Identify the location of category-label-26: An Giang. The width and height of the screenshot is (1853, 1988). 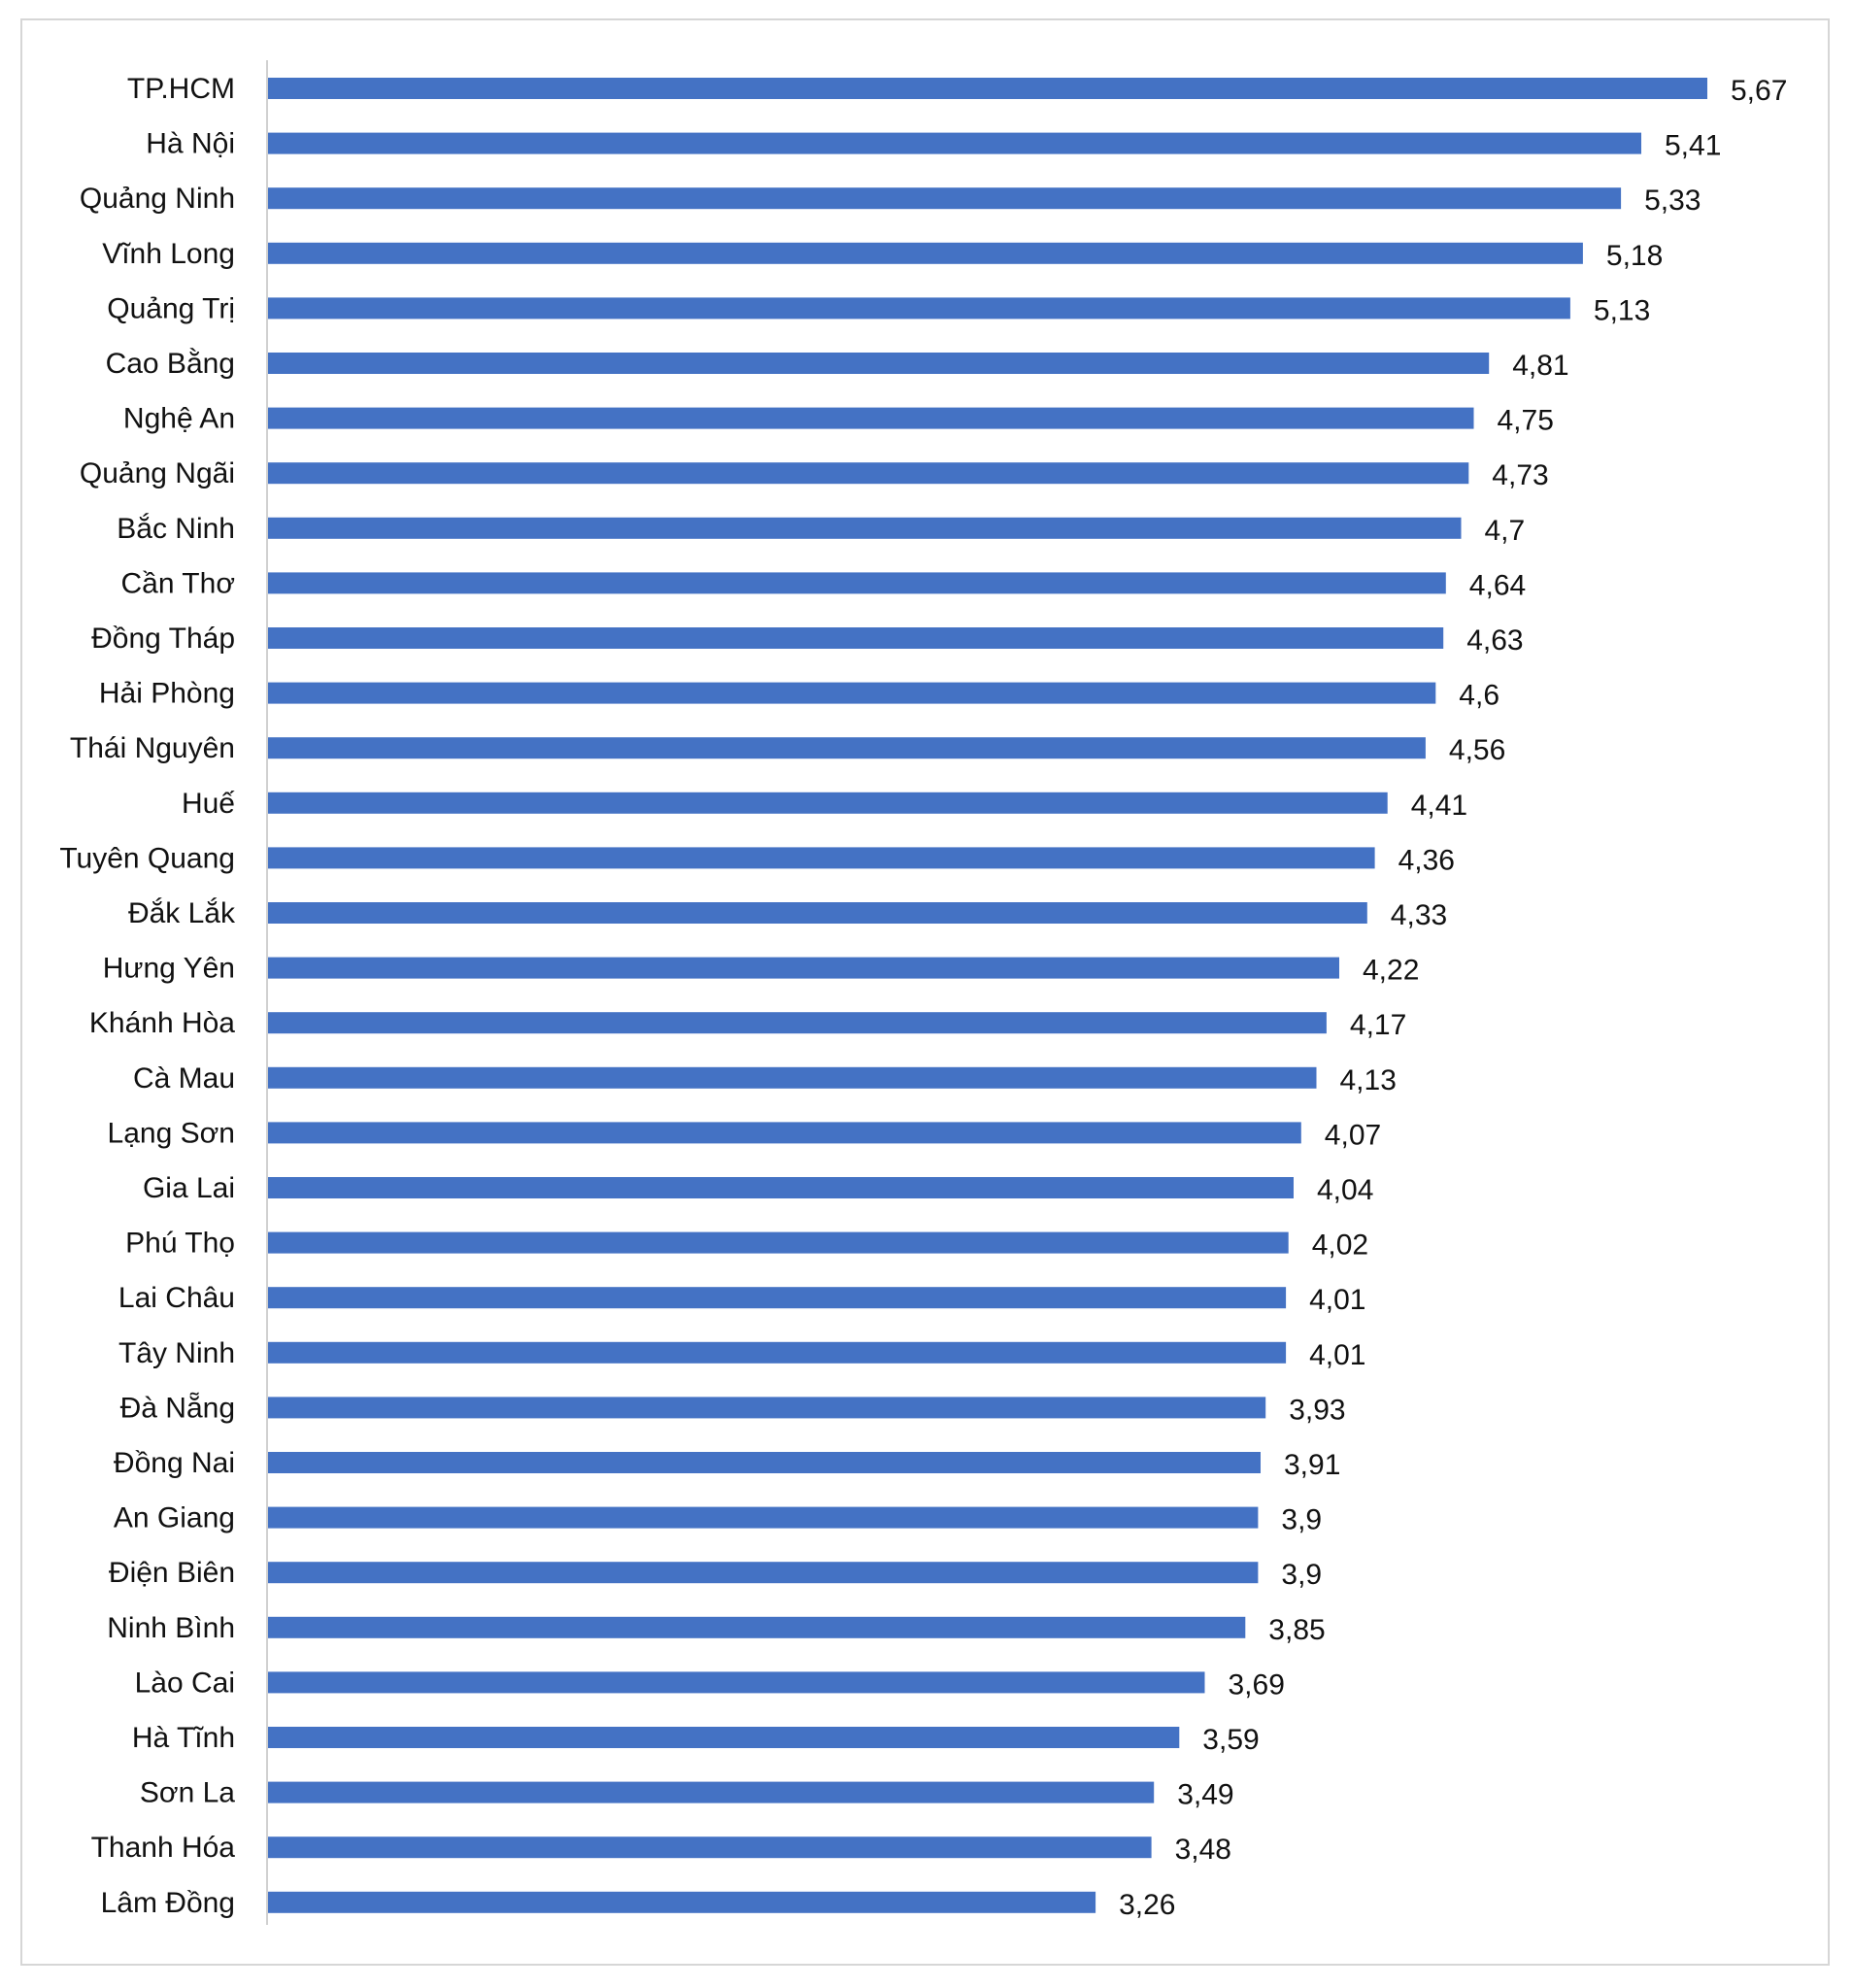
(174, 1518).